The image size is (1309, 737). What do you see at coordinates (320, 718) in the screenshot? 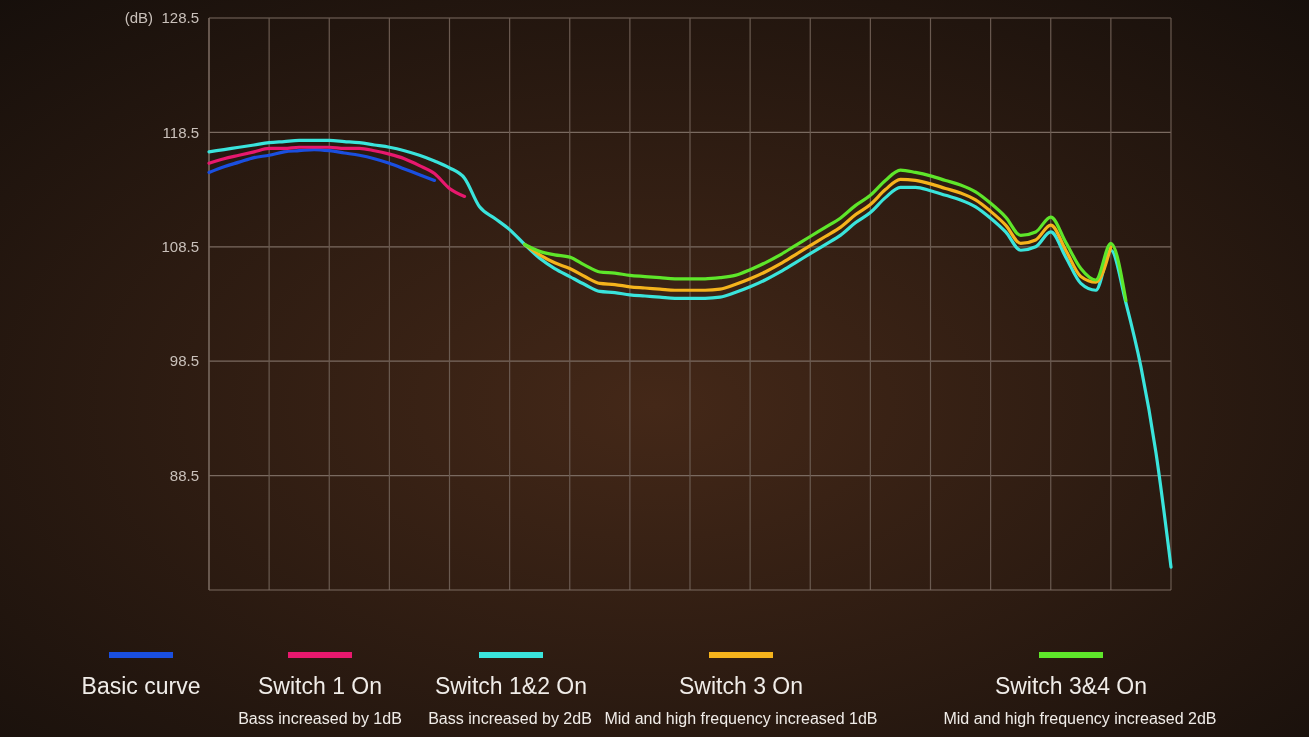
I see `text: Bass increased by 1dB` at bounding box center [320, 718].